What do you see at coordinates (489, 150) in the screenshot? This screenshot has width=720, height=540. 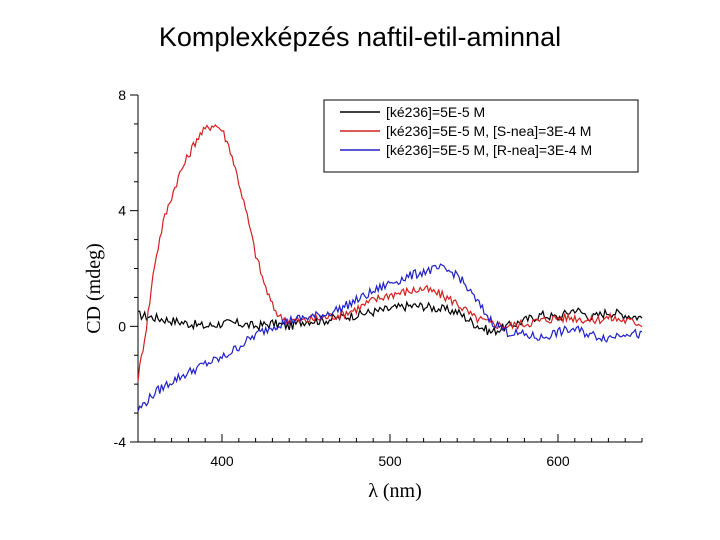 I see `legend-entry-3: [ké236]=5E-5 M, [R-nea]=3E-4 M` at bounding box center [489, 150].